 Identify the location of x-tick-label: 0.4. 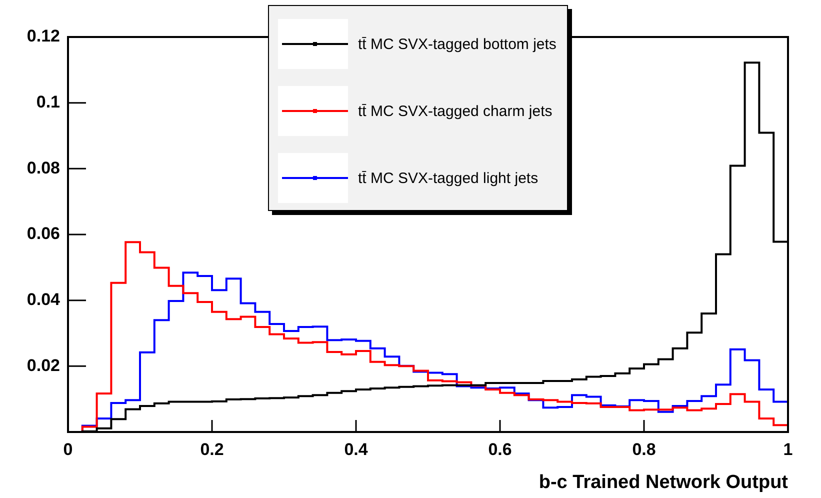
(356, 449).